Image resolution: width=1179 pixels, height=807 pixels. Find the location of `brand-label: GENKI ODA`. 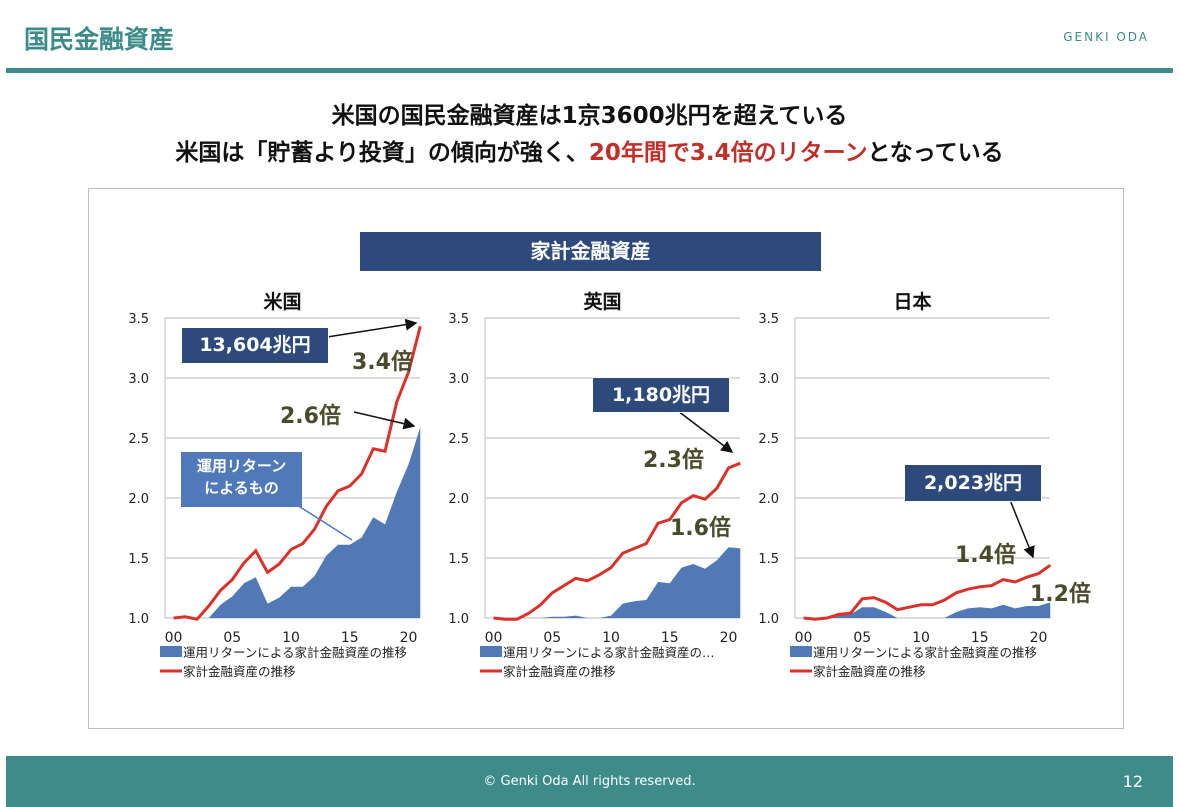

brand-label: GENKI ODA is located at coordinates (1106, 37).